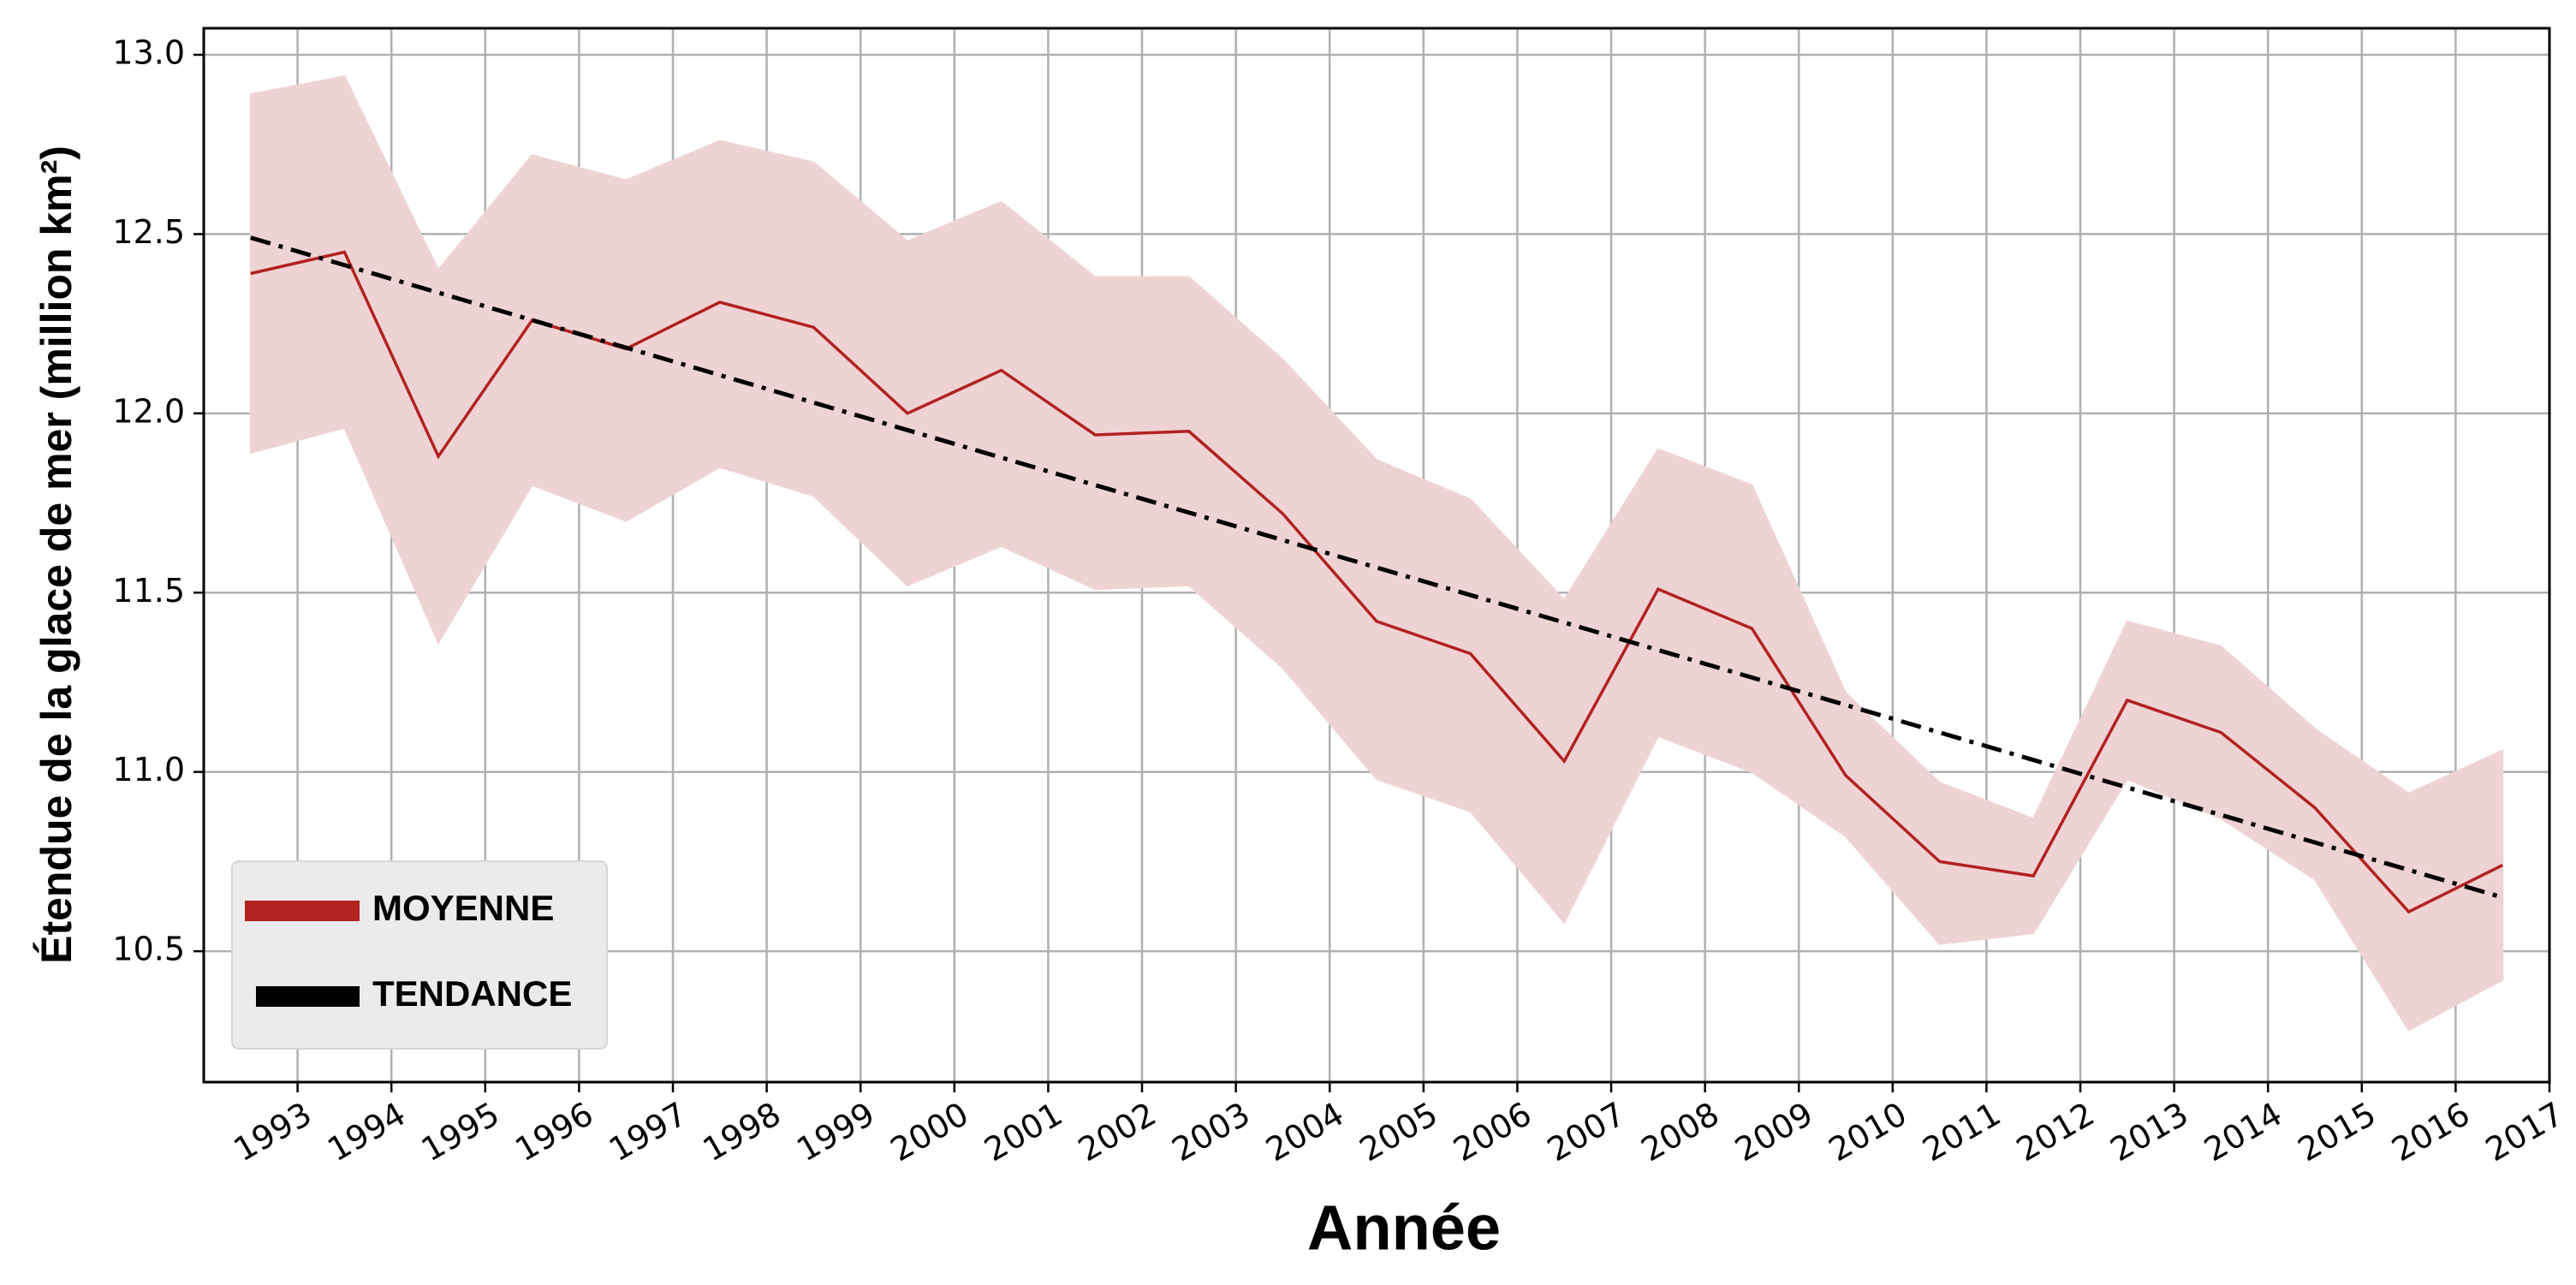  I want to click on y-tick-label: 11.0, so click(148, 769).